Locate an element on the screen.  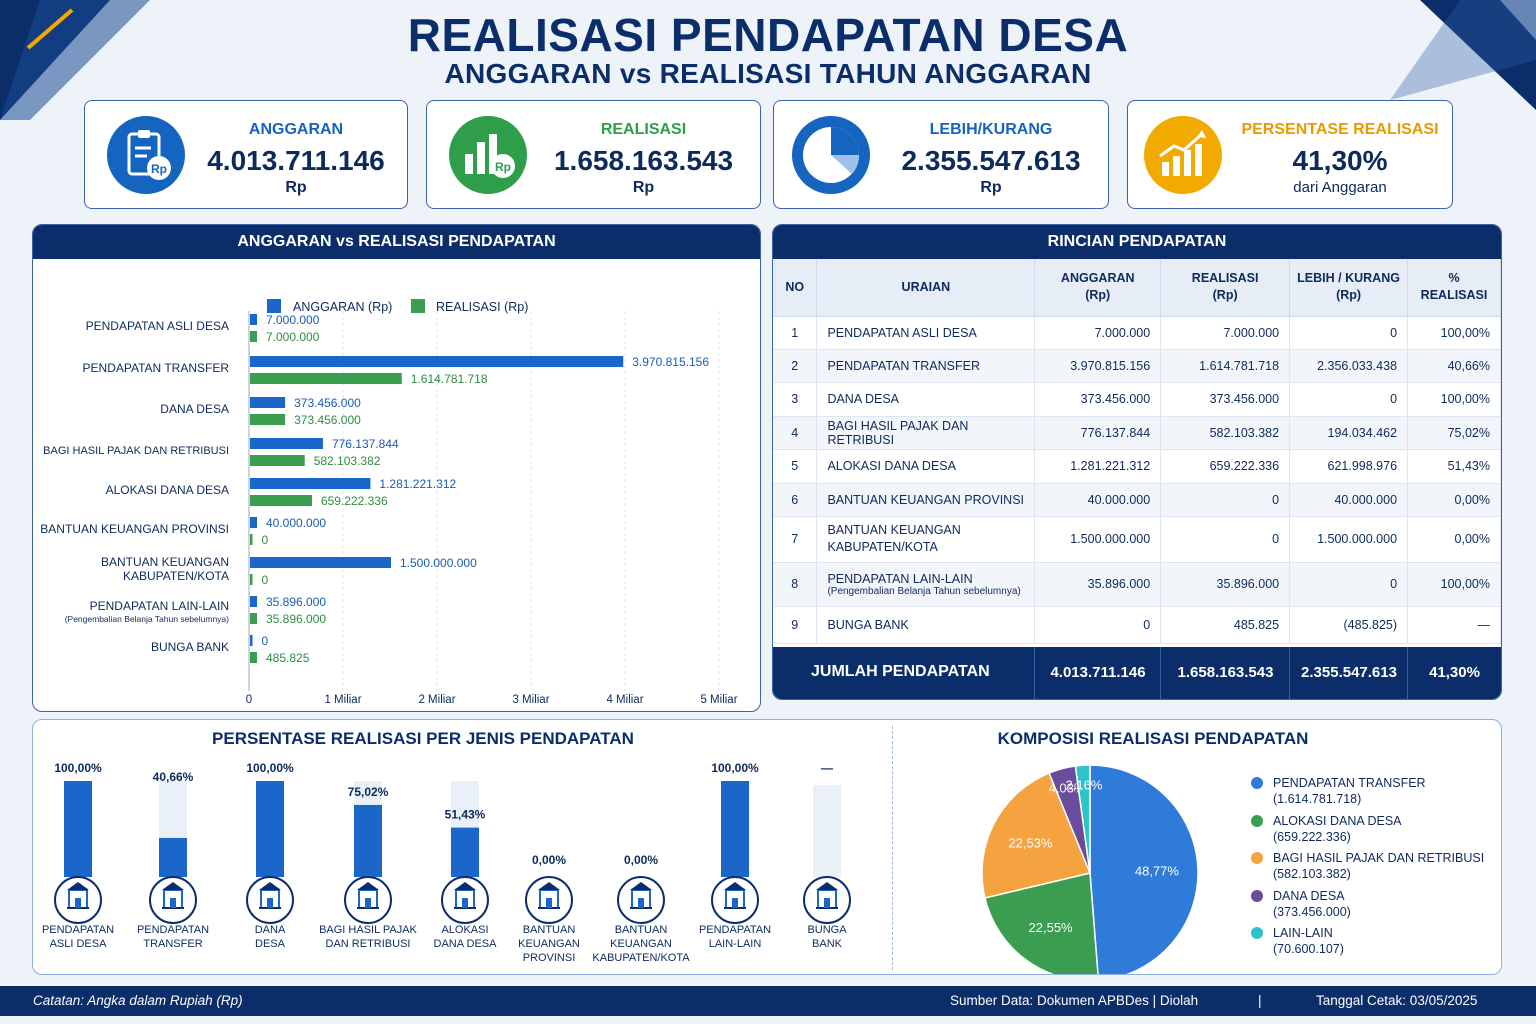
row-no: 2 is located at coordinates (795, 366).